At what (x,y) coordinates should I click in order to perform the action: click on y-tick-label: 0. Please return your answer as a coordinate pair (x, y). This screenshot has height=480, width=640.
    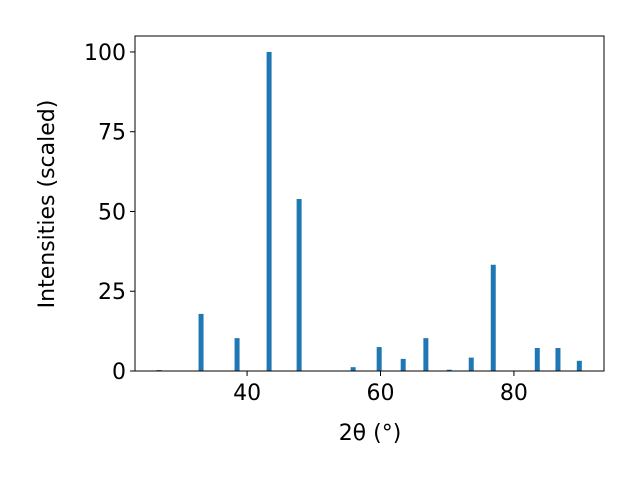
    Looking at the image, I should click on (119, 372).